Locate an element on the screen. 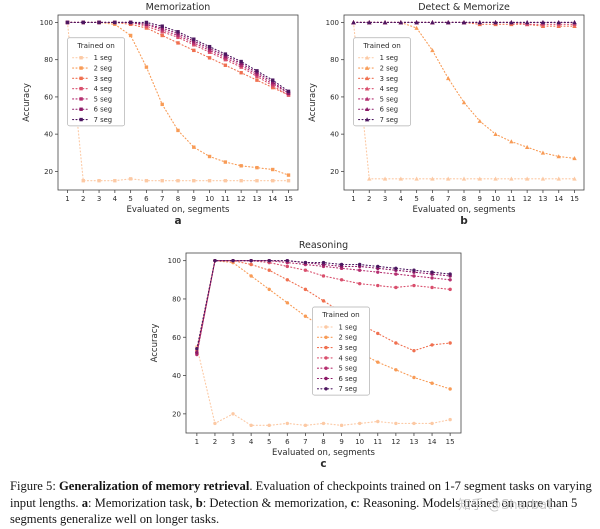 This screenshot has height=529, width=600. svg-text: b is located at coordinates (464, 221).